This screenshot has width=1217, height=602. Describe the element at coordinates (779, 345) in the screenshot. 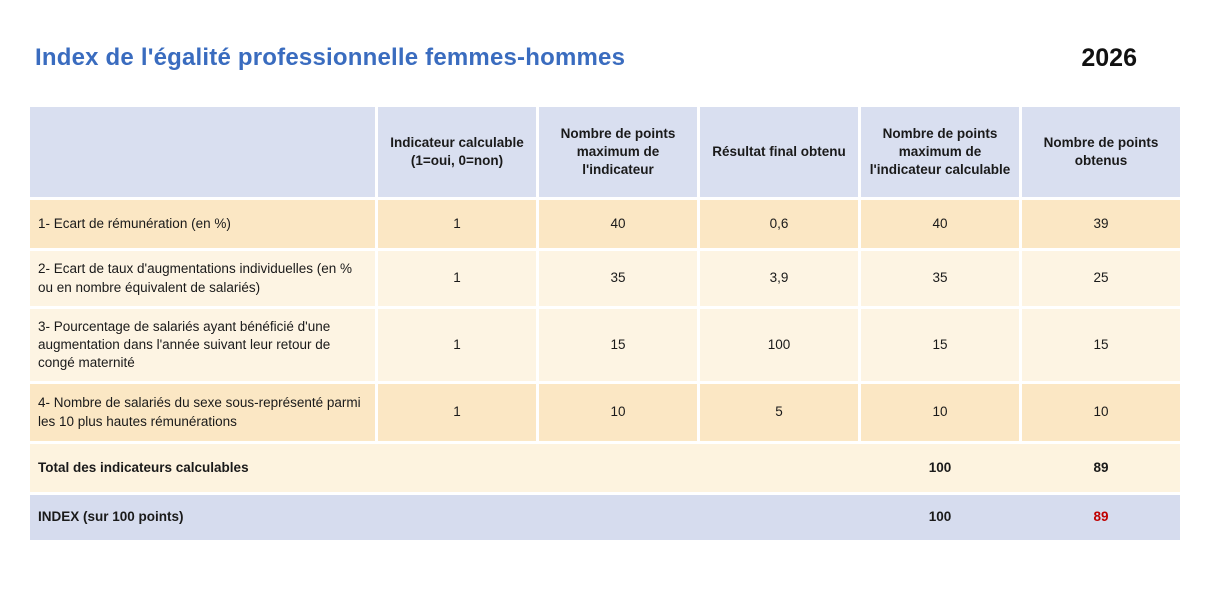

I see `cell-resultat-final: 100` at that location.